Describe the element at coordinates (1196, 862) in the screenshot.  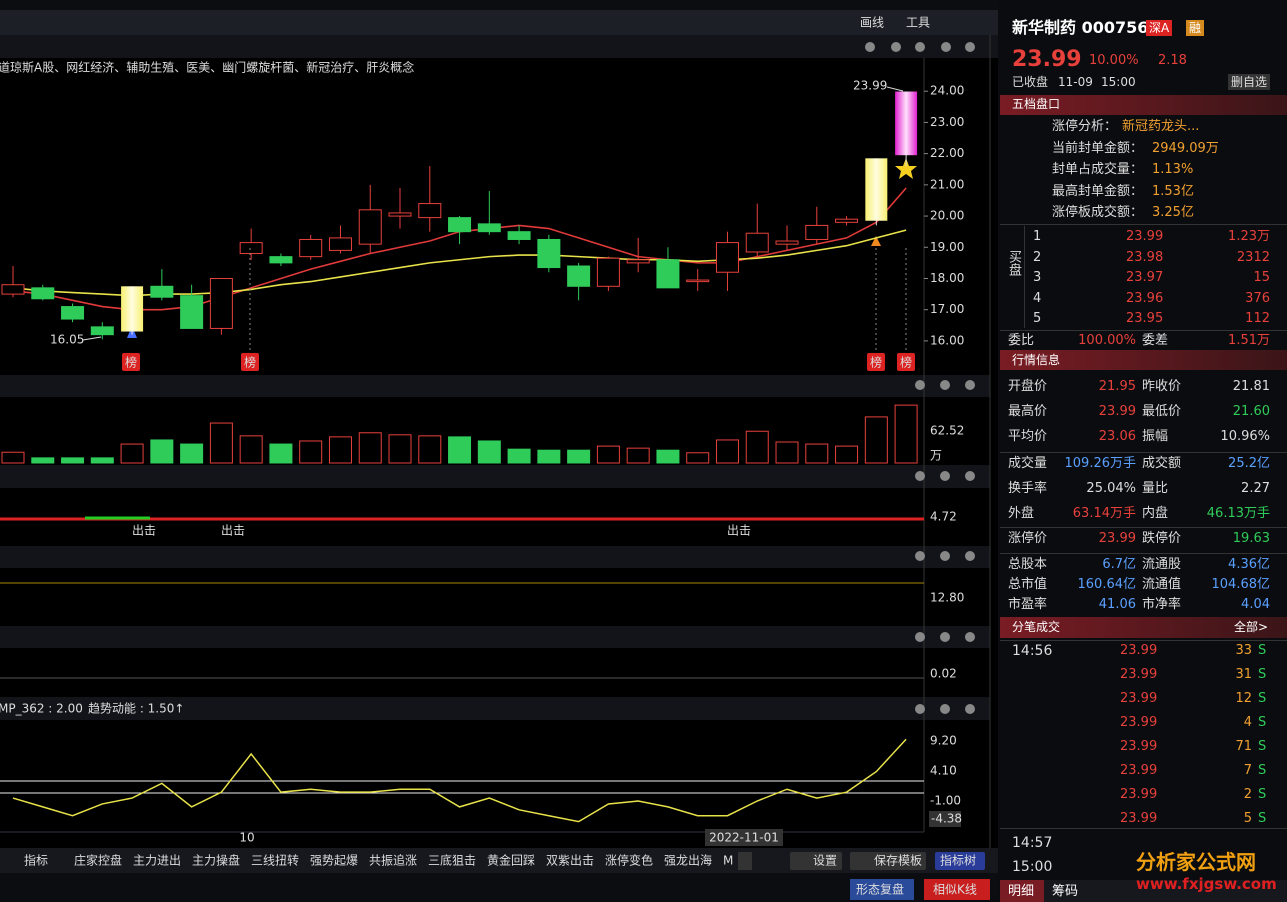
I see `label: 分析家公式网` at that location.